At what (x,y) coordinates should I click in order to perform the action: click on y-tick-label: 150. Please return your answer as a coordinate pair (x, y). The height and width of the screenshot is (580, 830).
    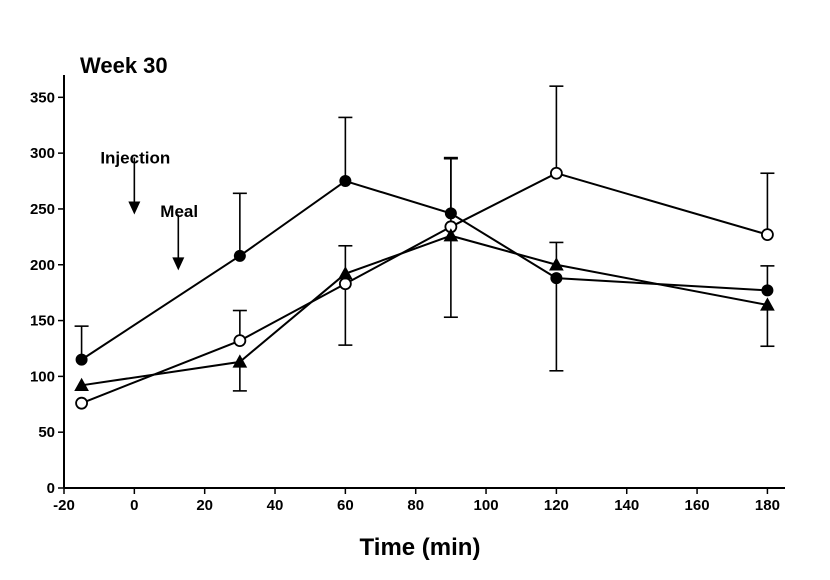
    Looking at the image, I should click on (42, 321).